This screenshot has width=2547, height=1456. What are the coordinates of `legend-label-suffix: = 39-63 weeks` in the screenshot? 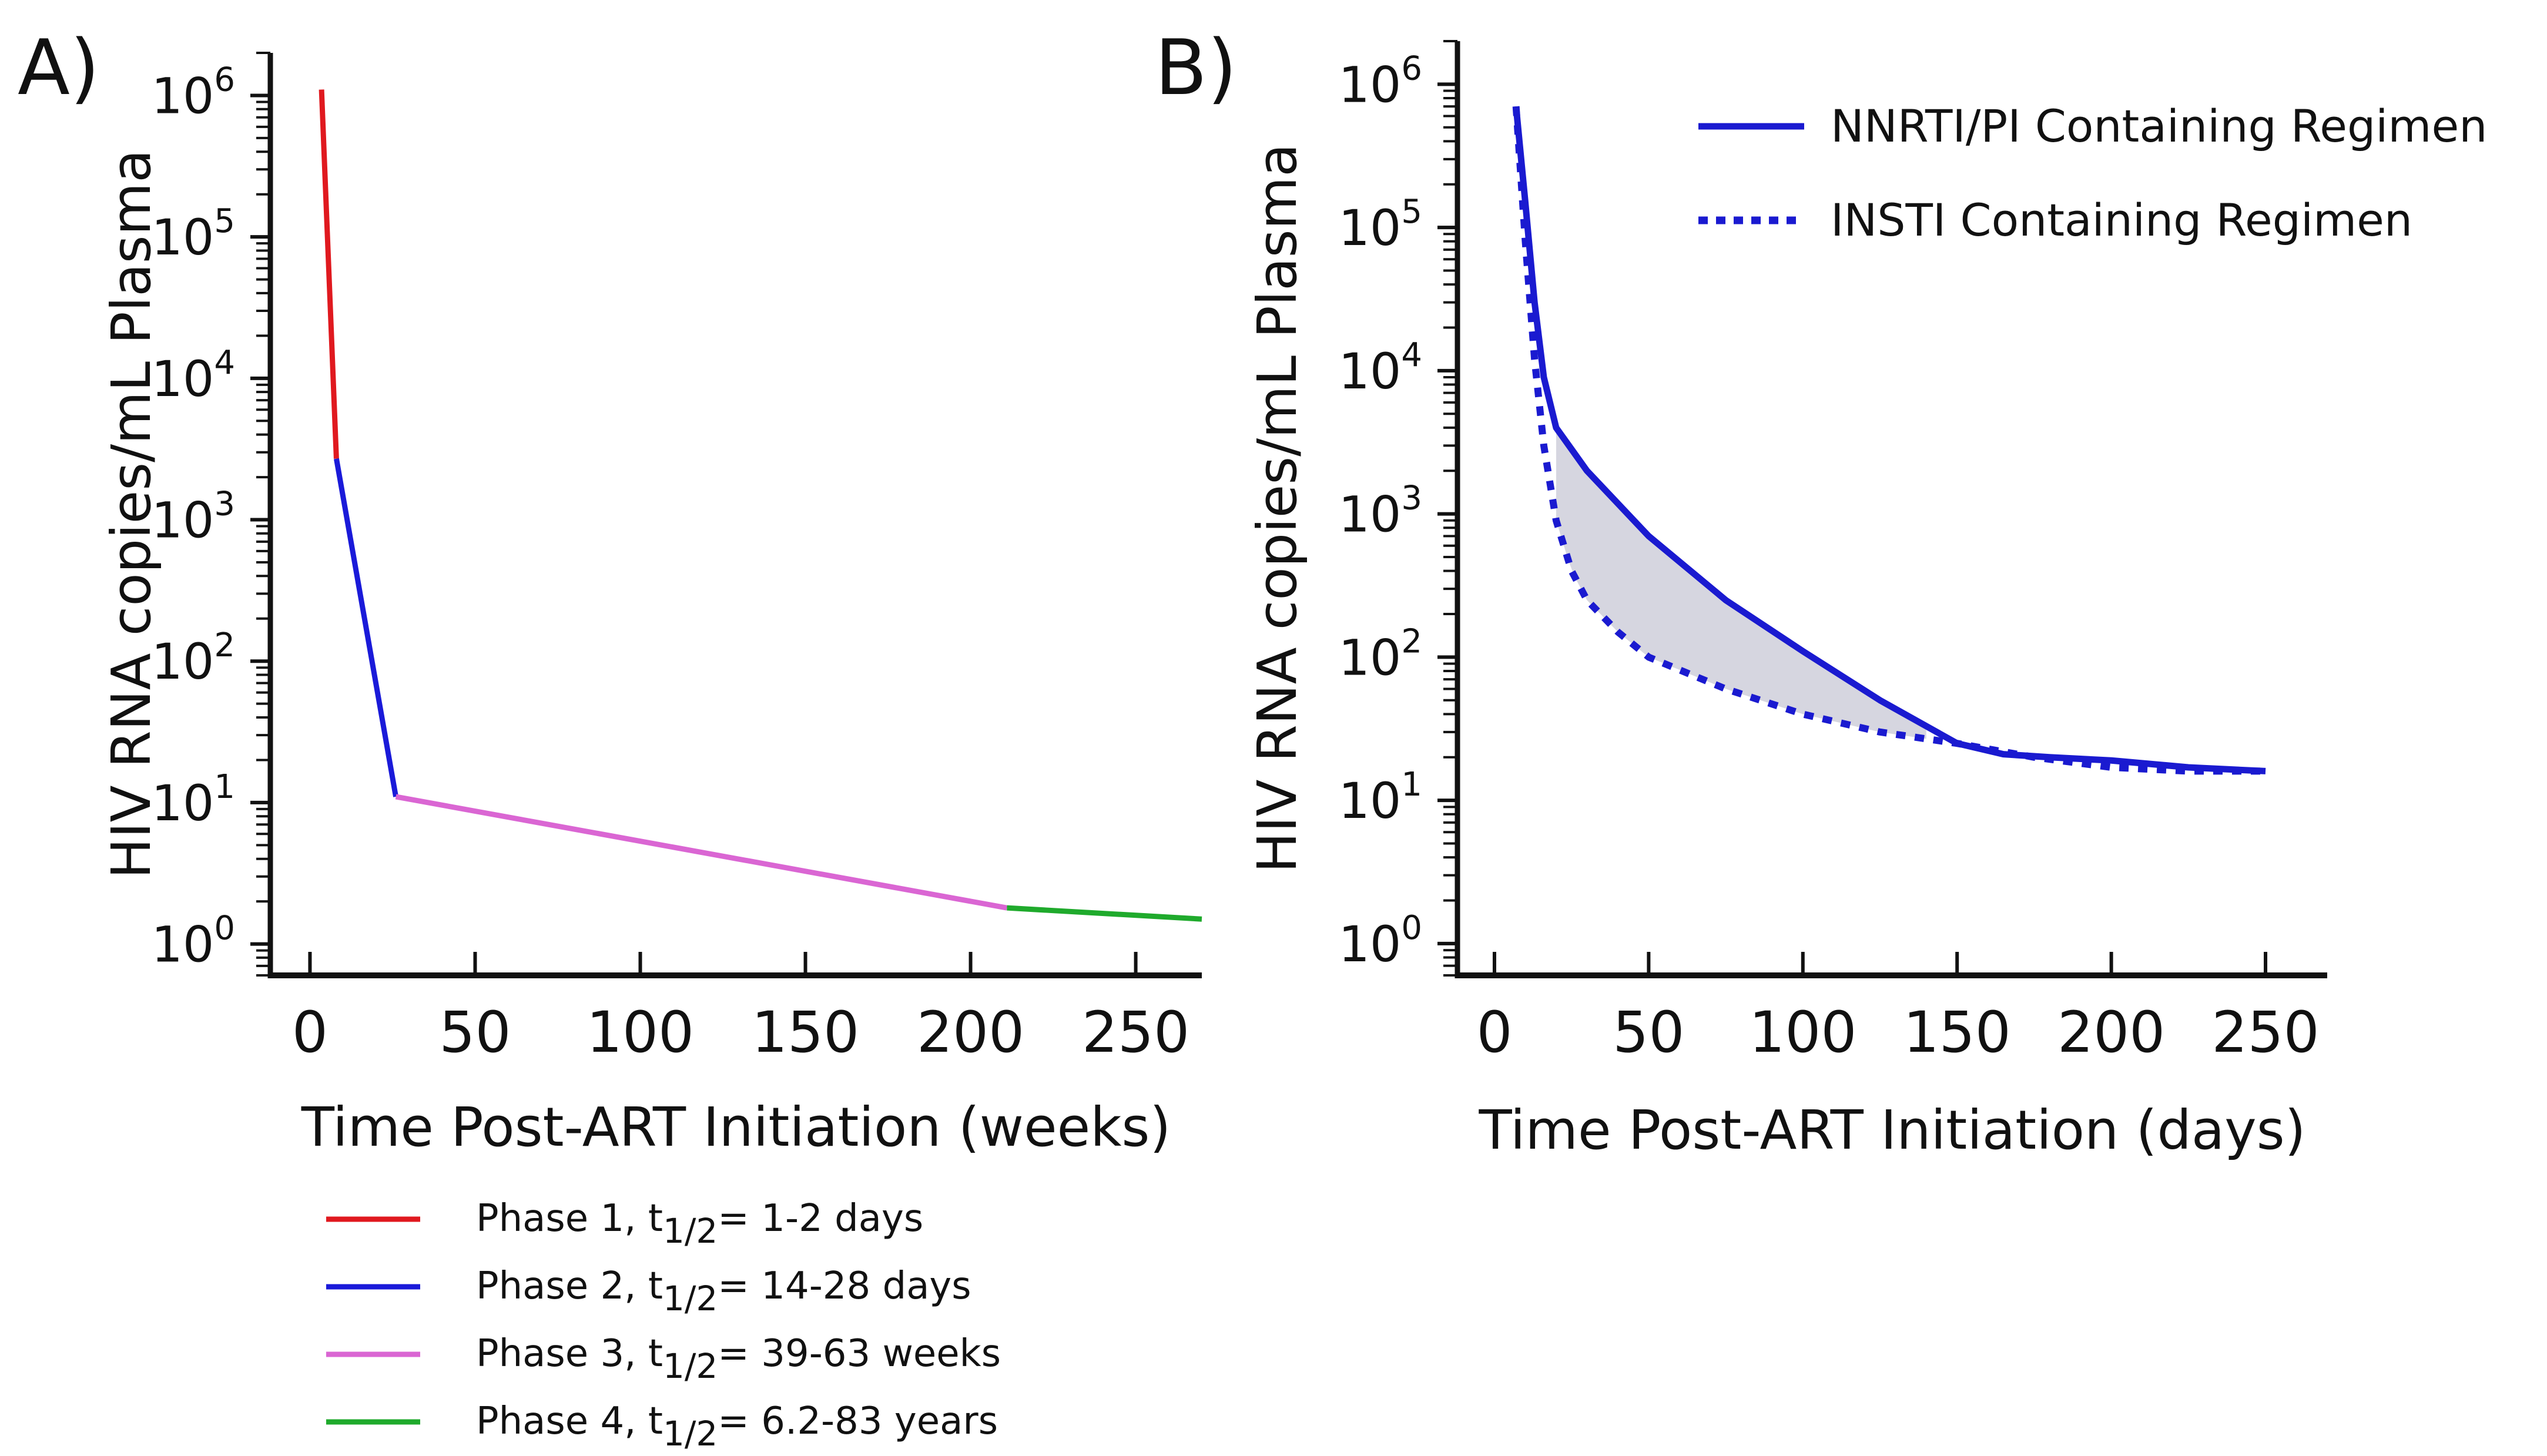 It's located at (859, 1354).